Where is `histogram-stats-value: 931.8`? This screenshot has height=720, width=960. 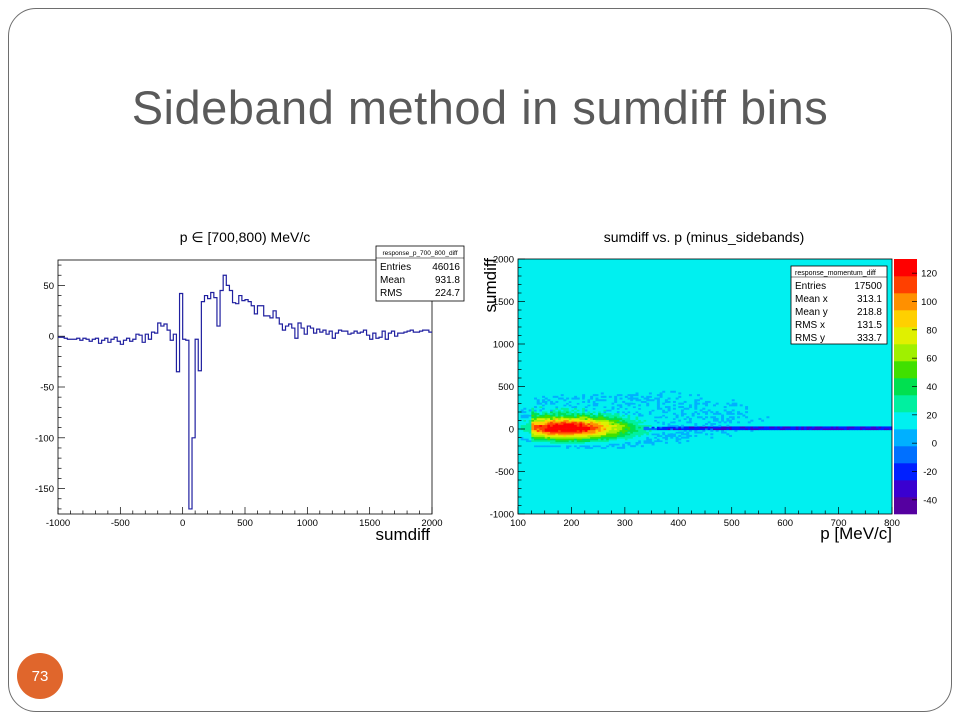 histogram-stats-value: 931.8 is located at coordinates (447, 280).